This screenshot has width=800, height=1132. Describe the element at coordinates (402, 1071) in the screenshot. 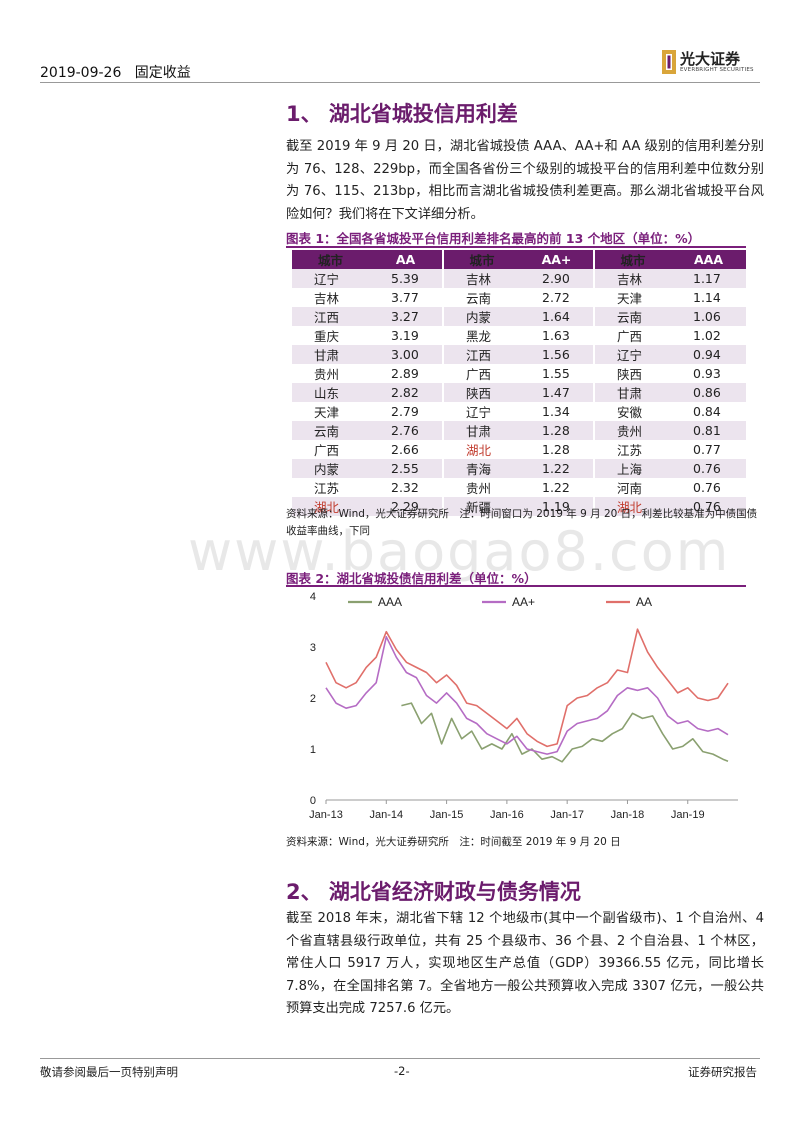

I see `footer-page-number: -2-` at that location.